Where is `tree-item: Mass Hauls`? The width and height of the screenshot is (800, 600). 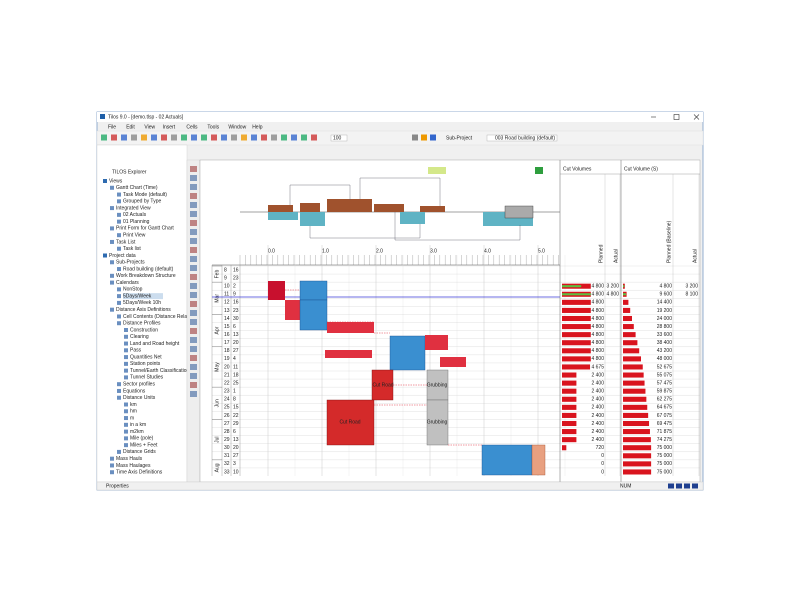 tree-item: Mass Hauls is located at coordinates (129, 459).